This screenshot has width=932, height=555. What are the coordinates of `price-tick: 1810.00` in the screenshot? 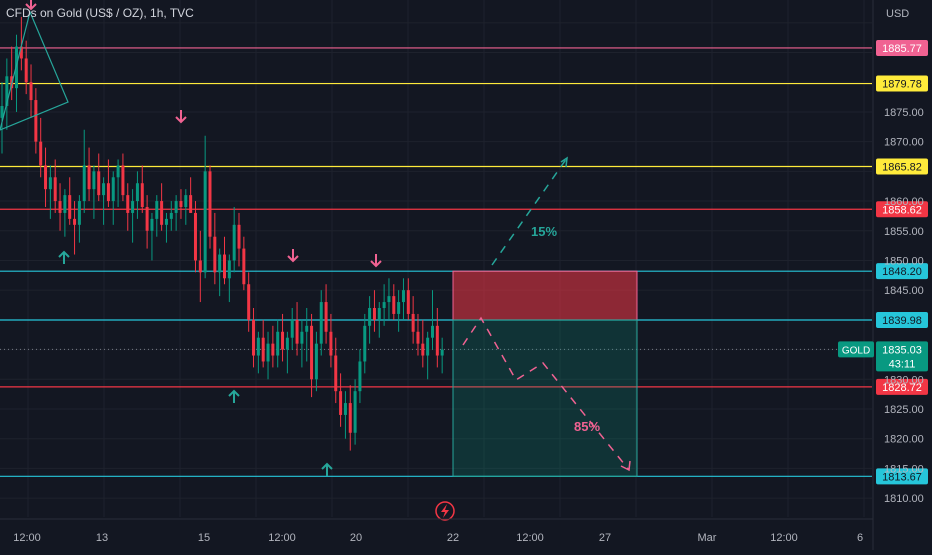 It's located at (904, 499).